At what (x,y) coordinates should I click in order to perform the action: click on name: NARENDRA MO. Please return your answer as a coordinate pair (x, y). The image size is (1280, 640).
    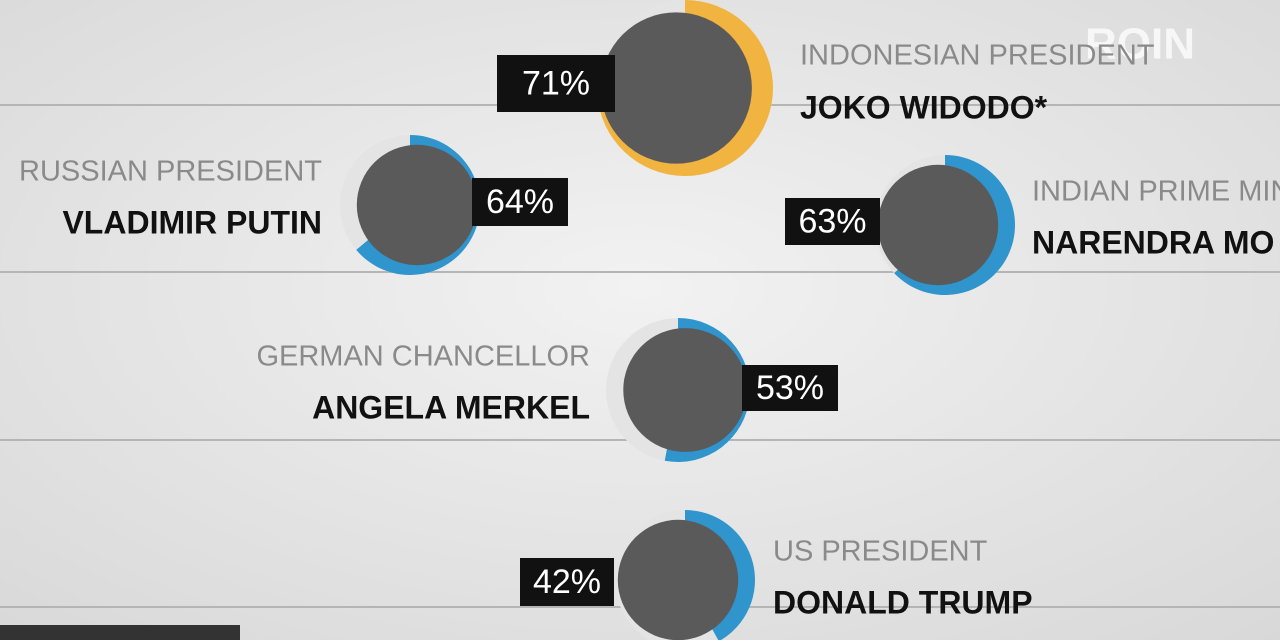
    Looking at the image, I should click on (1153, 242).